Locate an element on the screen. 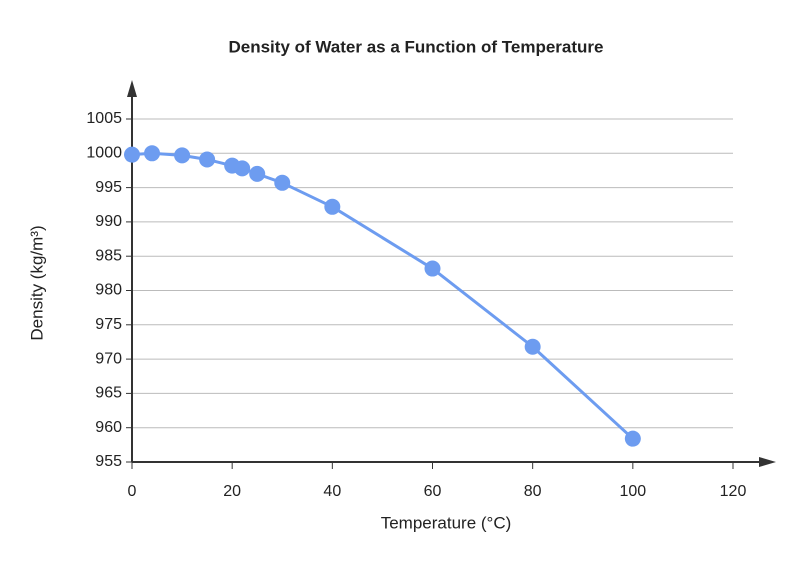  x-tick-label: 120 is located at coordinates (733, 491).